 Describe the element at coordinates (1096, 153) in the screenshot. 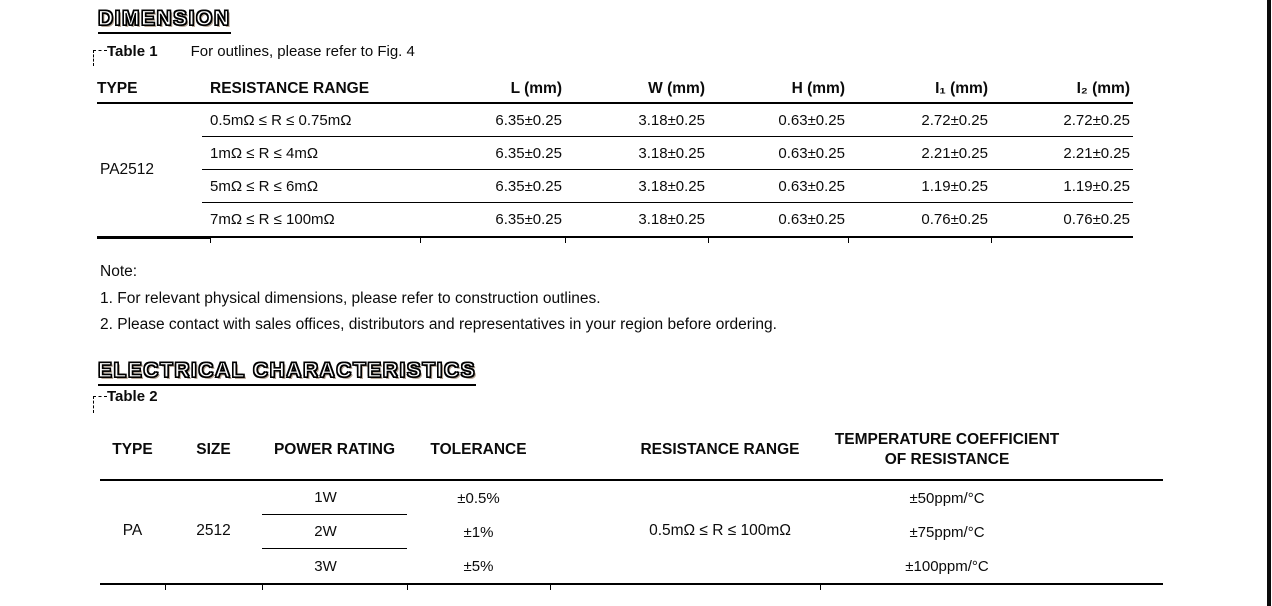

I see `cell-i2: 2.21±0.25` at that location.